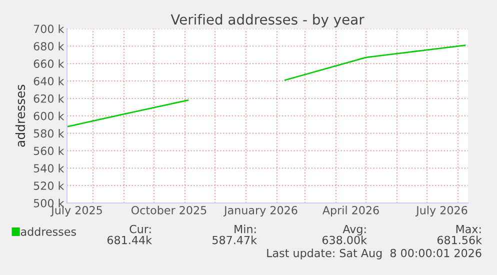  What do you see at coordinates (354, 230) in the screenshot?
I see `text: Avg:` at bounding box center [354, 230].